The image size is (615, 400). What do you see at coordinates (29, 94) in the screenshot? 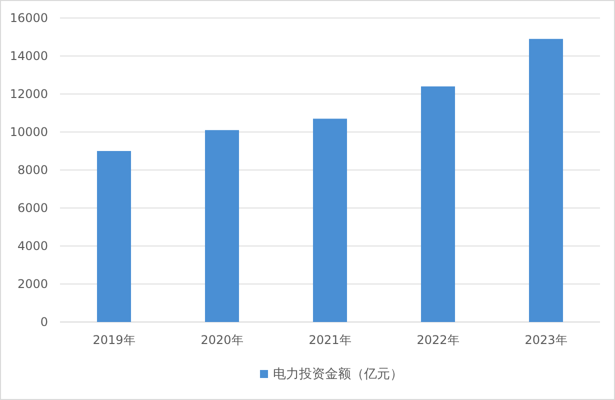
I see `y-tick-label: 12000` at bounding box center [29, 94].